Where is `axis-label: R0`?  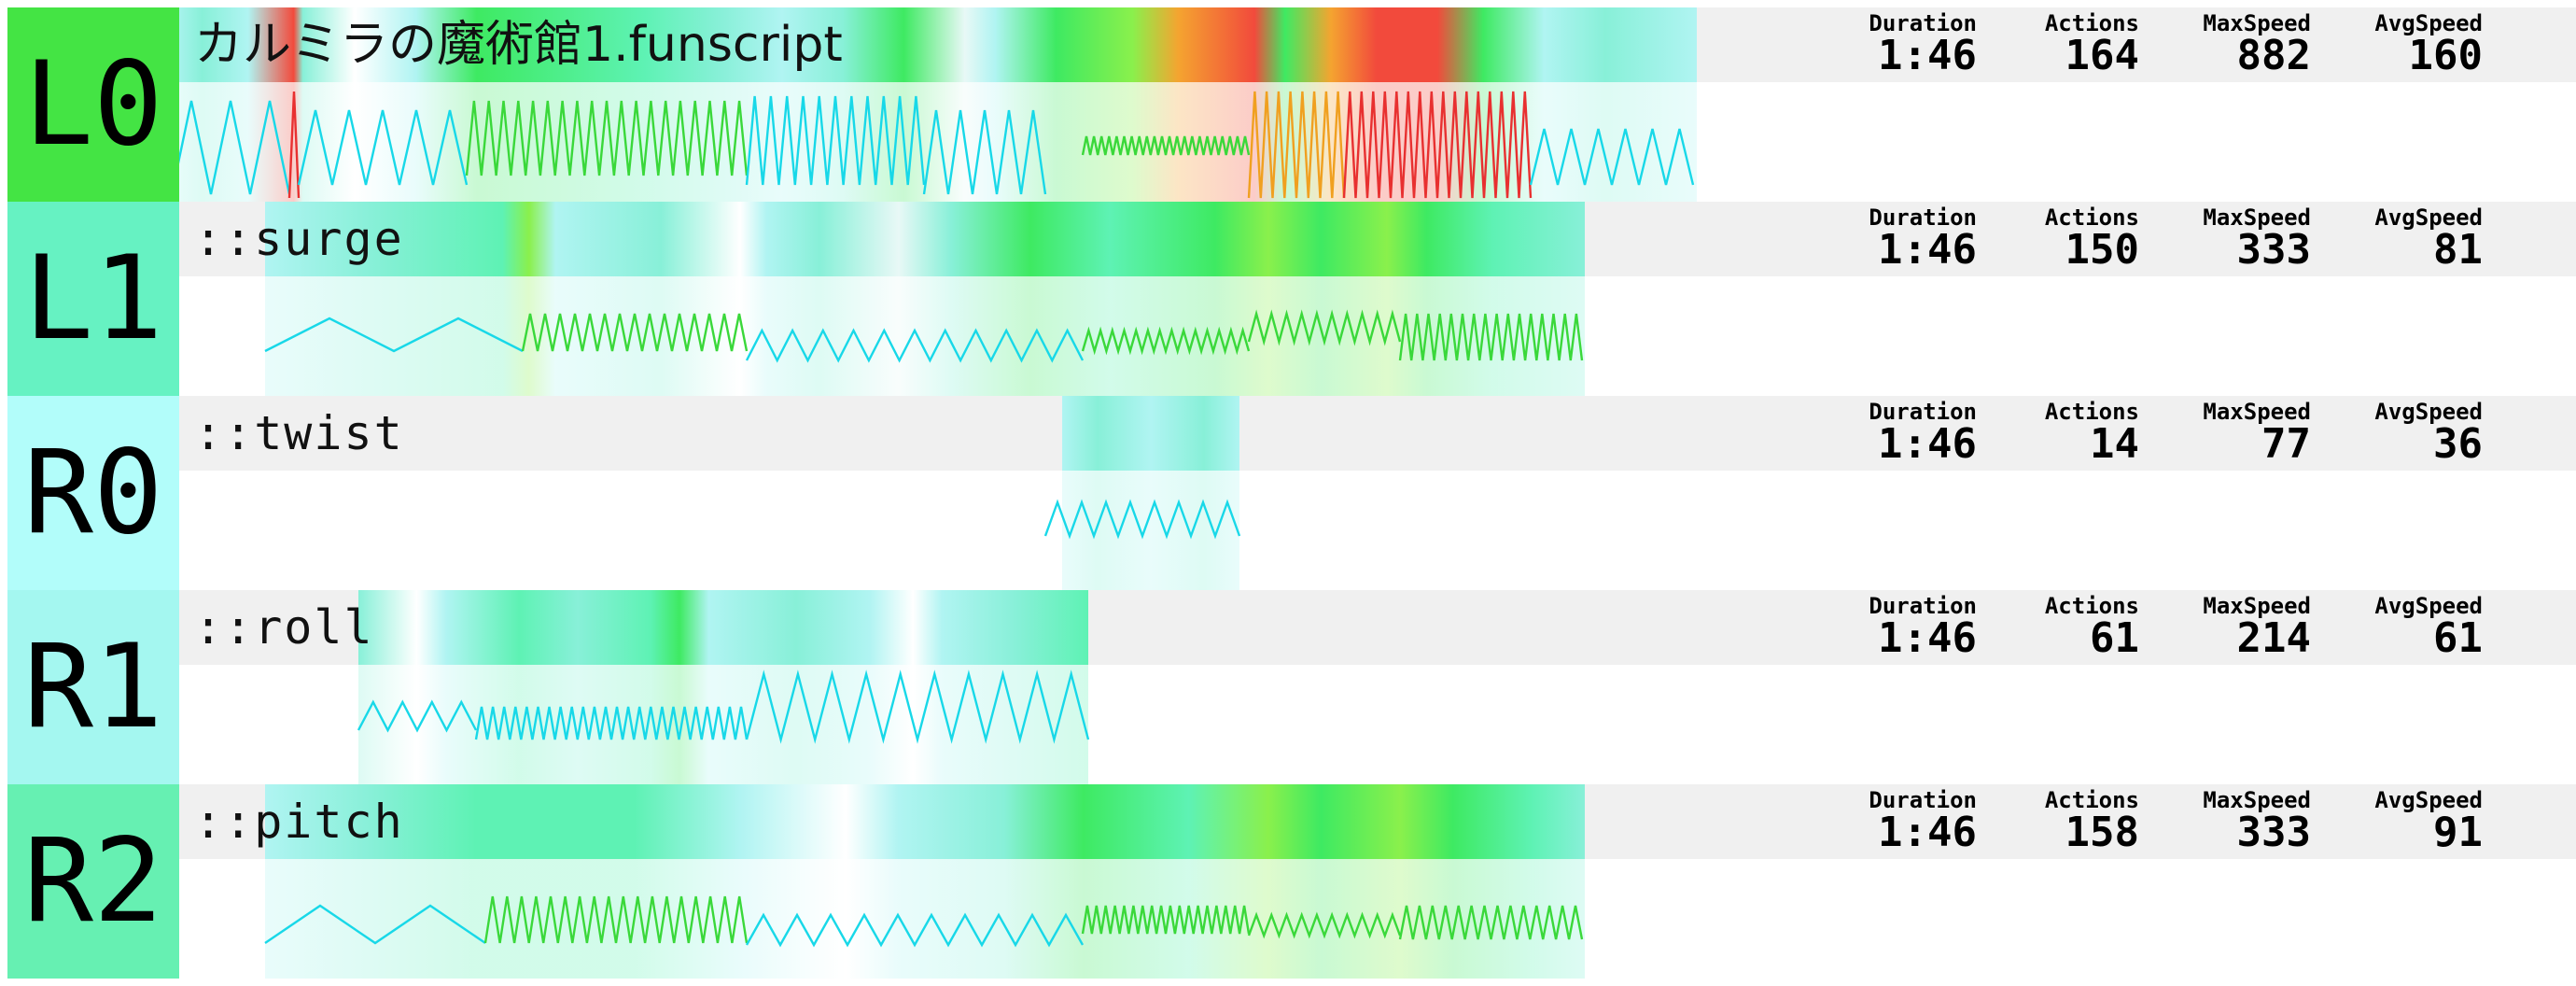
axis-label: R0 is located at coordinates (93, 493).